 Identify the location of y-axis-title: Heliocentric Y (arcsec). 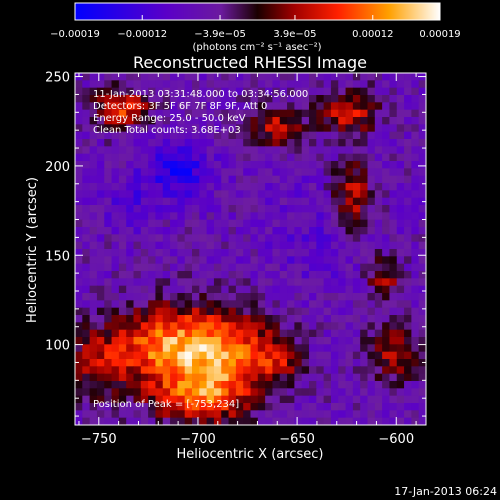
(32, 250).